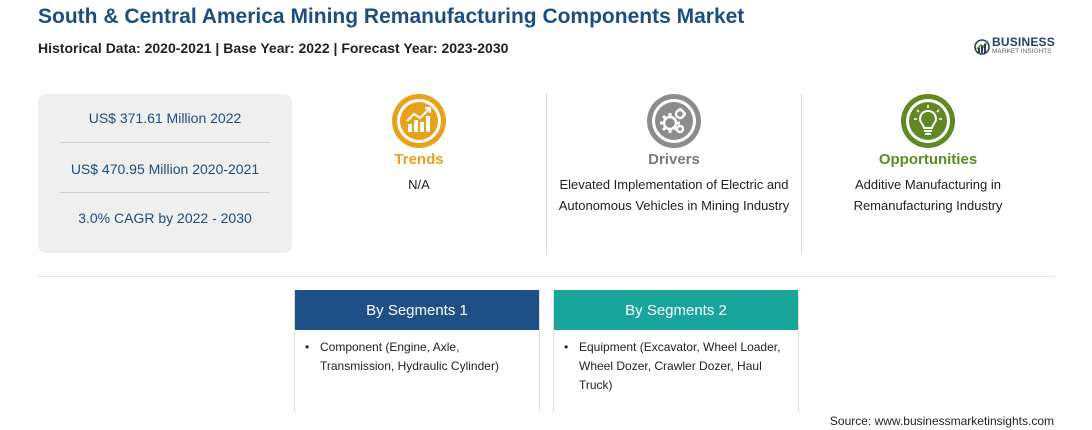  Describe the element at coordinates (982, 47) in the screenshot. I see `logo-globe-icon` at that location.